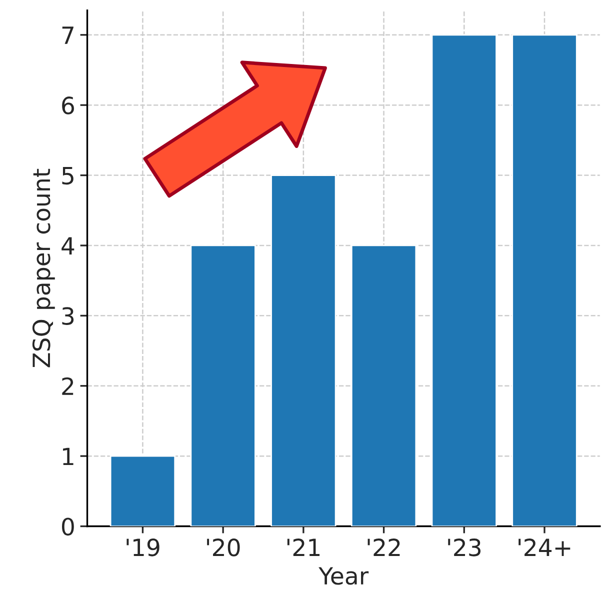 The width and height of the screenshot is (606, 607). What do you see at coordinates (303, 547) in the screenshot?
I see `x-tick-label: '21` at bounding box center [303, 547].